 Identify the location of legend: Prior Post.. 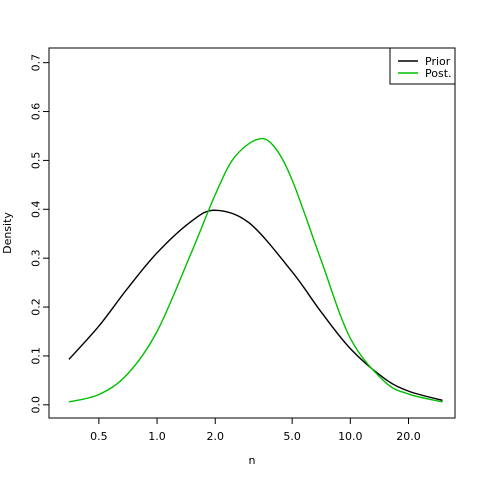
(422, 66).